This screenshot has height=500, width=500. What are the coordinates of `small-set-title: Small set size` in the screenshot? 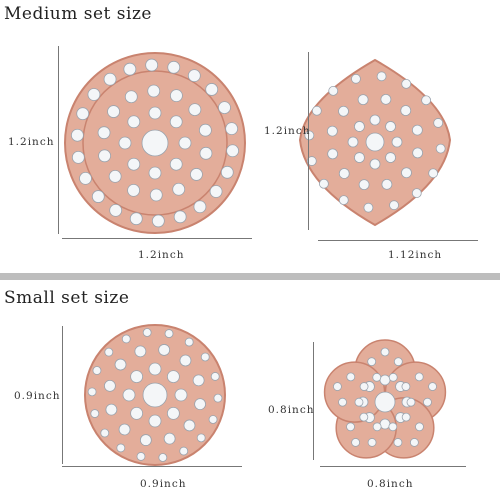 It's located at (67, 298).